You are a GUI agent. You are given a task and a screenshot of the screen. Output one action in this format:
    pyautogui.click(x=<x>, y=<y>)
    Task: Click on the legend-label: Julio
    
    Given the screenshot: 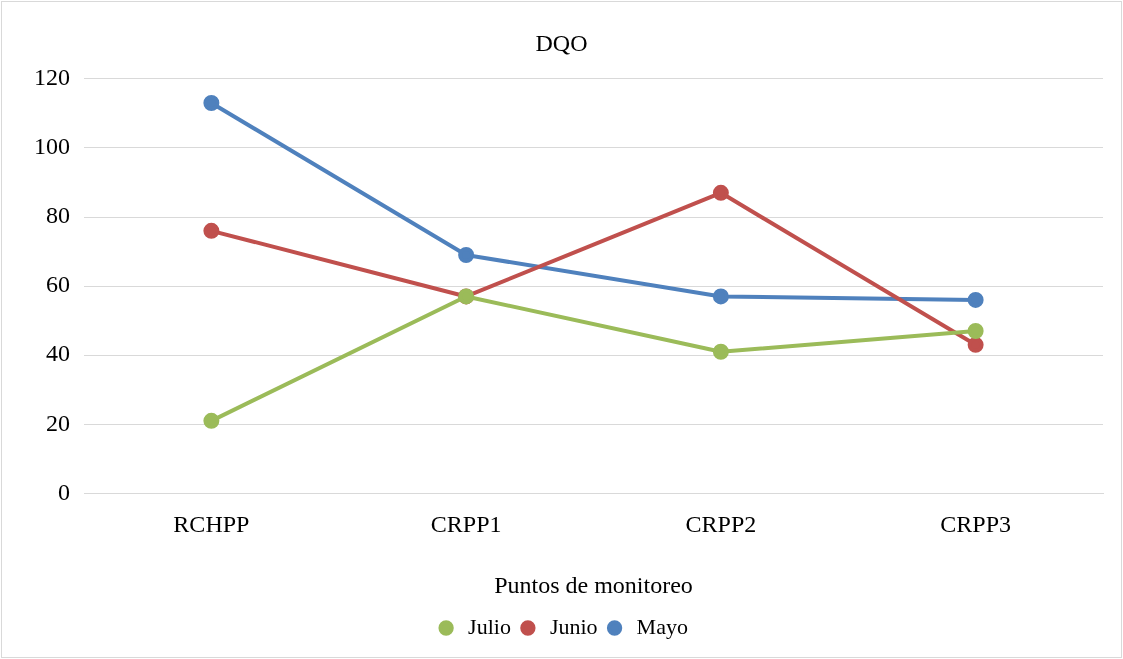 What is the action you would take?
    pyautogui.click(x=489, y=626)
    